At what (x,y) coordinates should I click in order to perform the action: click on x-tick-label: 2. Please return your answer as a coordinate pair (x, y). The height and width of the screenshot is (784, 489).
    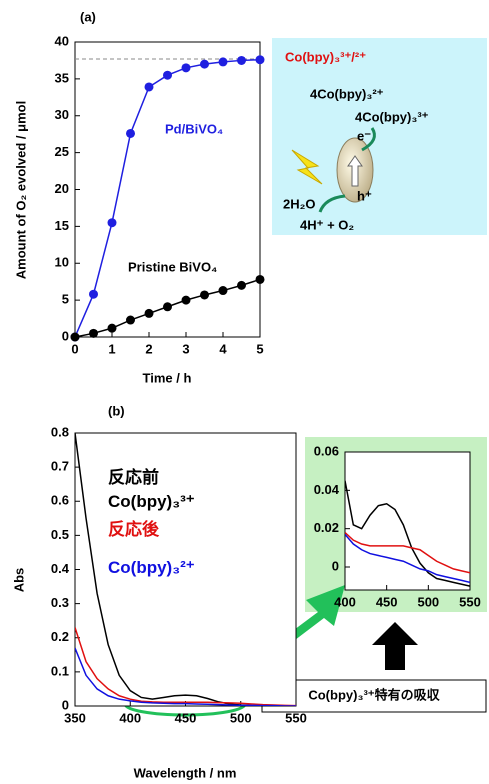
    Looking at the image, I should click on (148, 348).